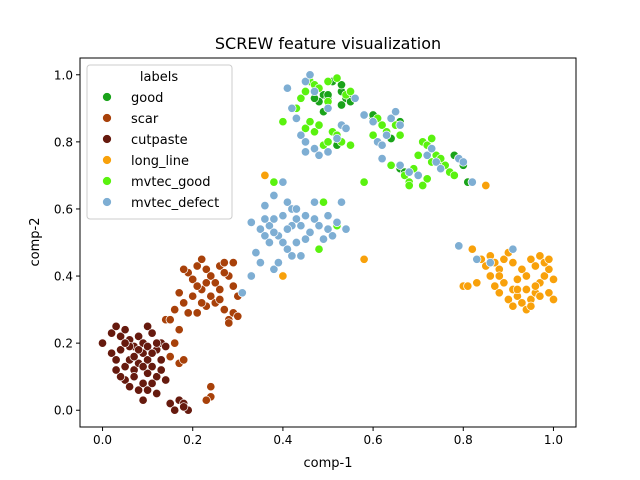 The image size is (640, 480). I want to click on y-tick-label-1: 0.2, so click(63, 344).